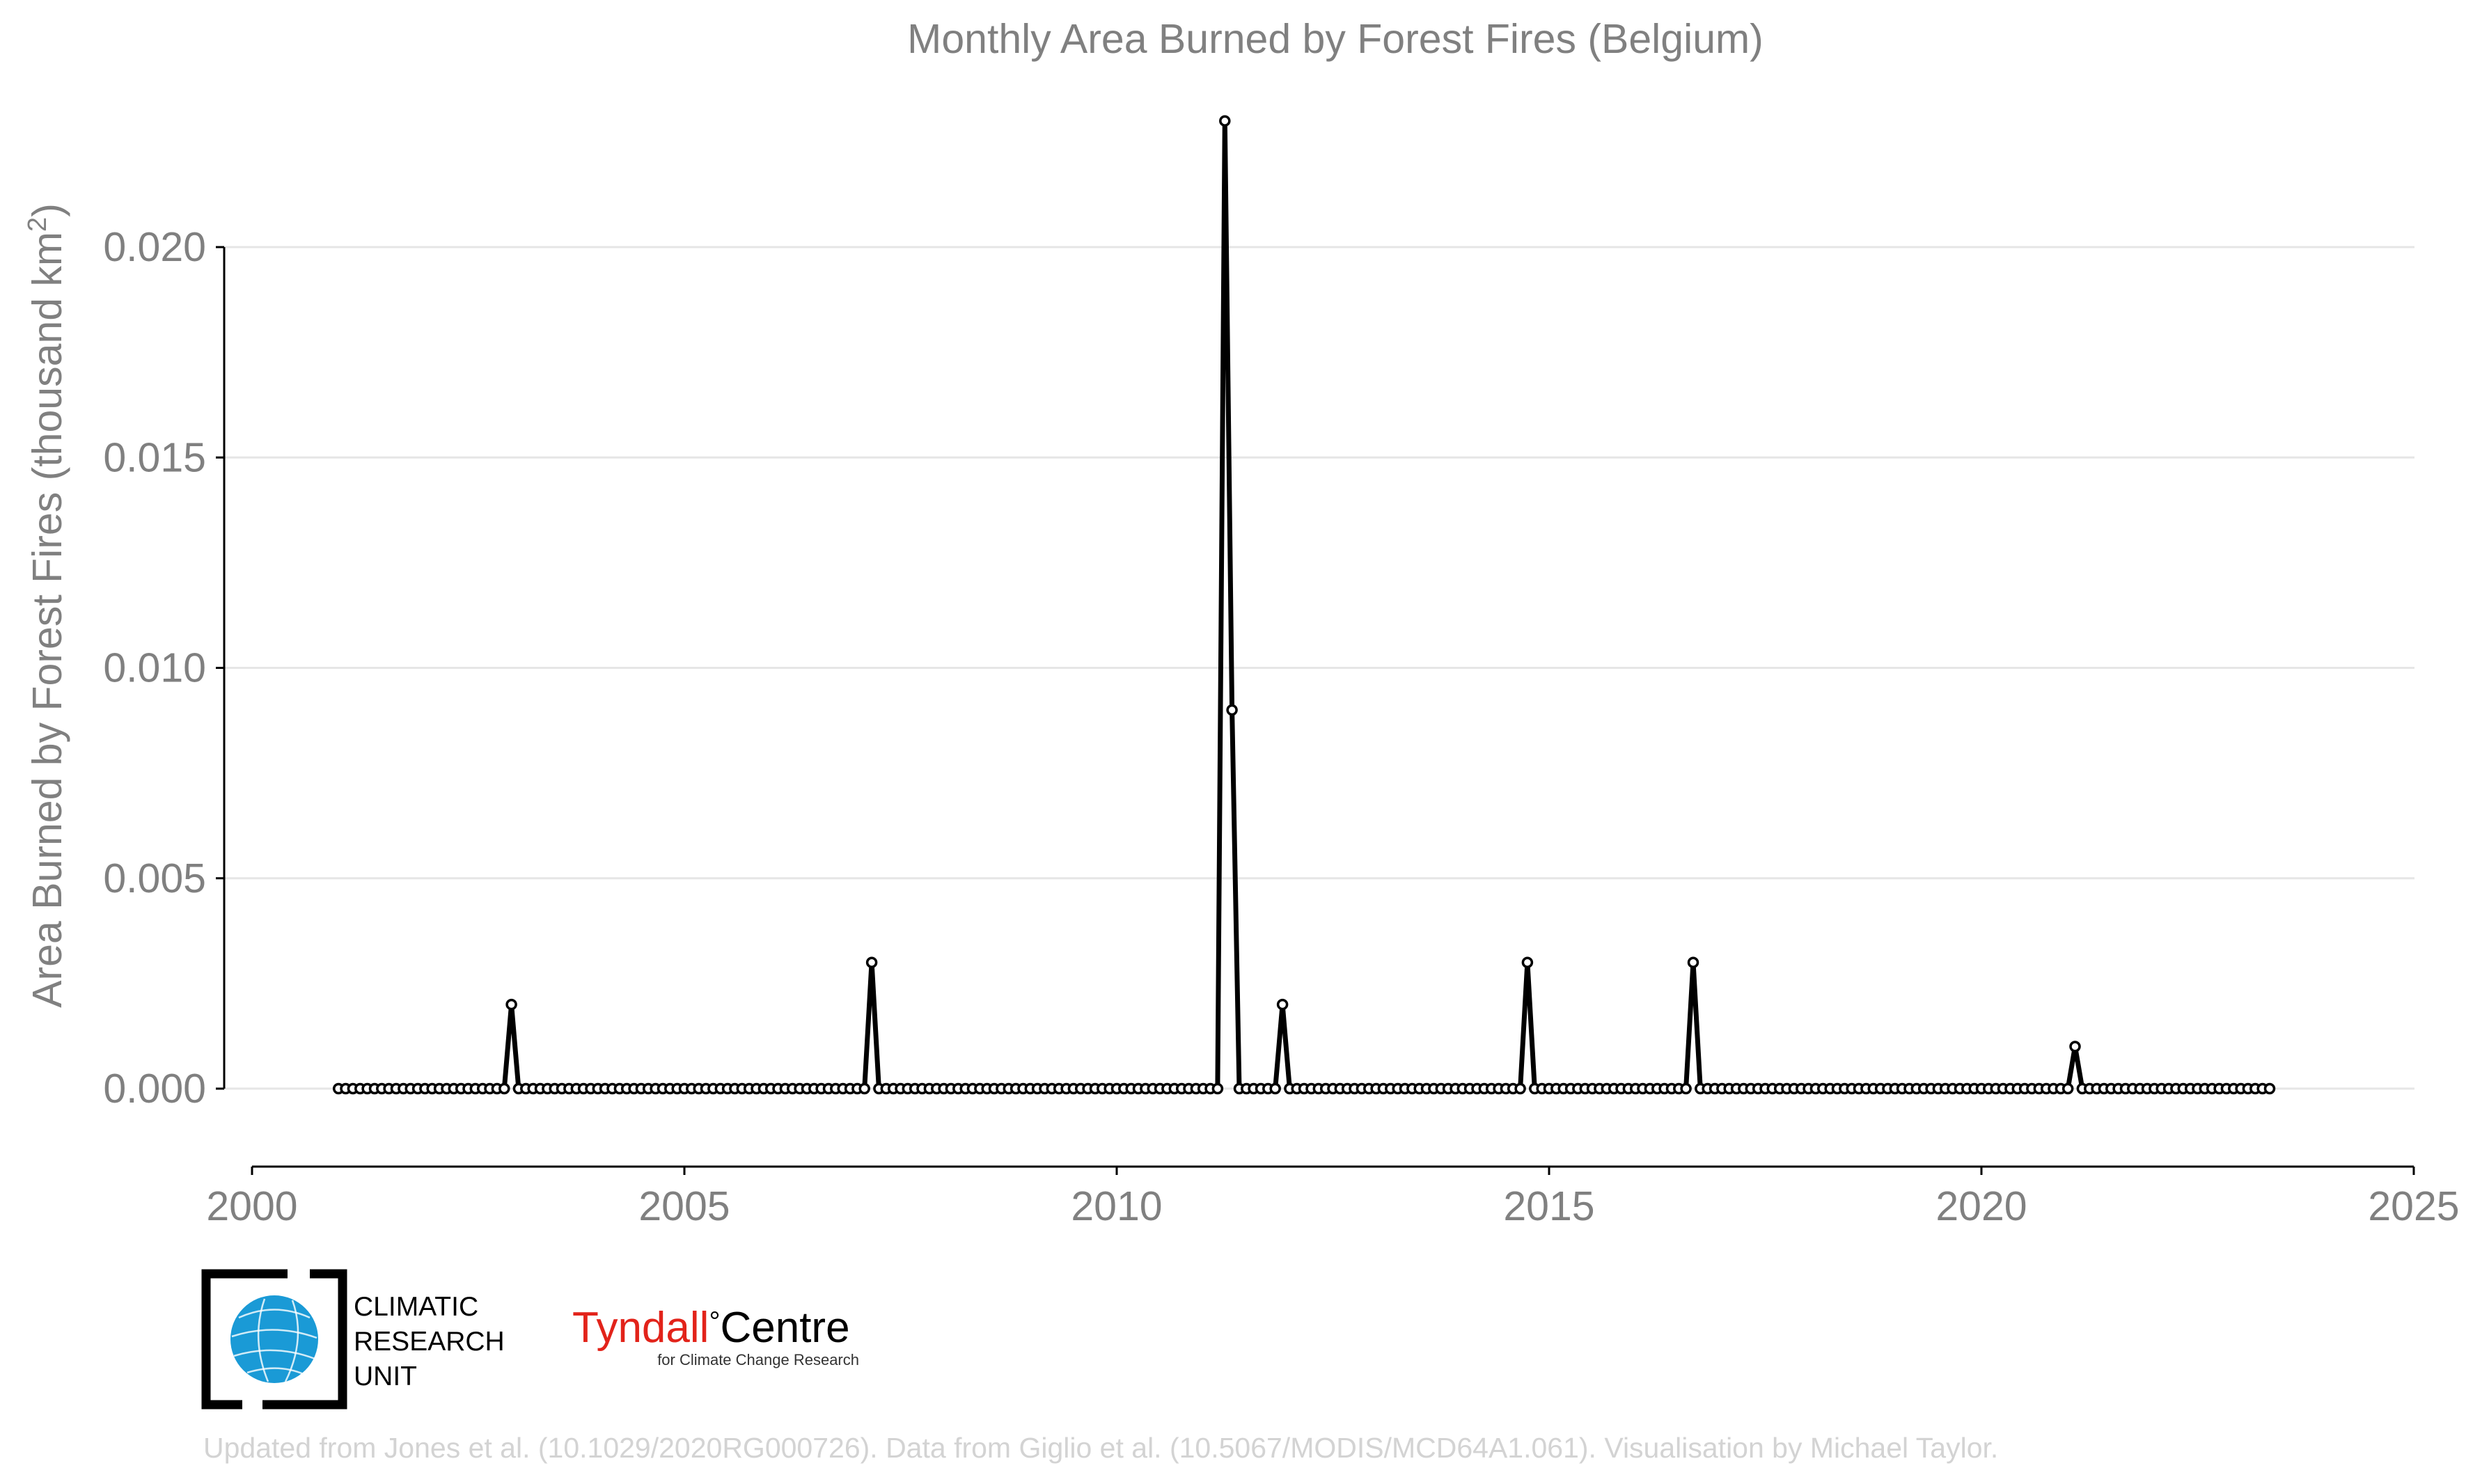 This screenshot has height=1484, width=2482. Describe the element at coordinates (1116, 1206) in the screenshot. I see `x-tick-label-2: 2010` at that location.